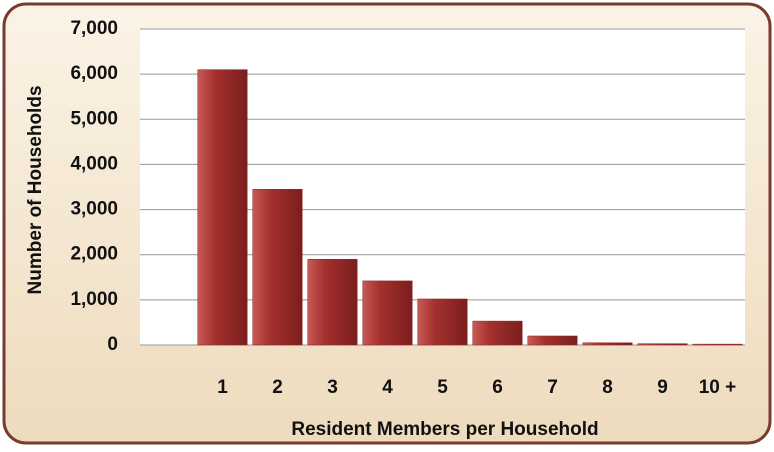 The image size is (774, 452). What do you see at coordinates (94, 209) in the screenshot?
I see `y-tick-label: 3,000` at bounding box center [94, 209].